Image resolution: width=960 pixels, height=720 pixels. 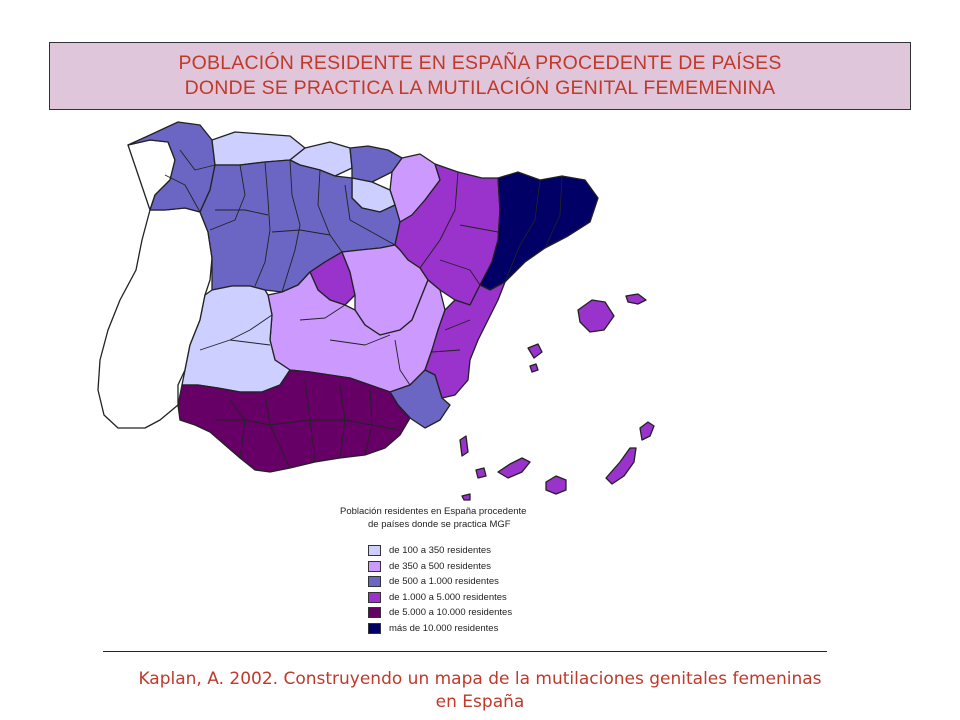 I want to click on legend-label: de 5.000 a 10.000 residentes, so click(x=451, y=613).